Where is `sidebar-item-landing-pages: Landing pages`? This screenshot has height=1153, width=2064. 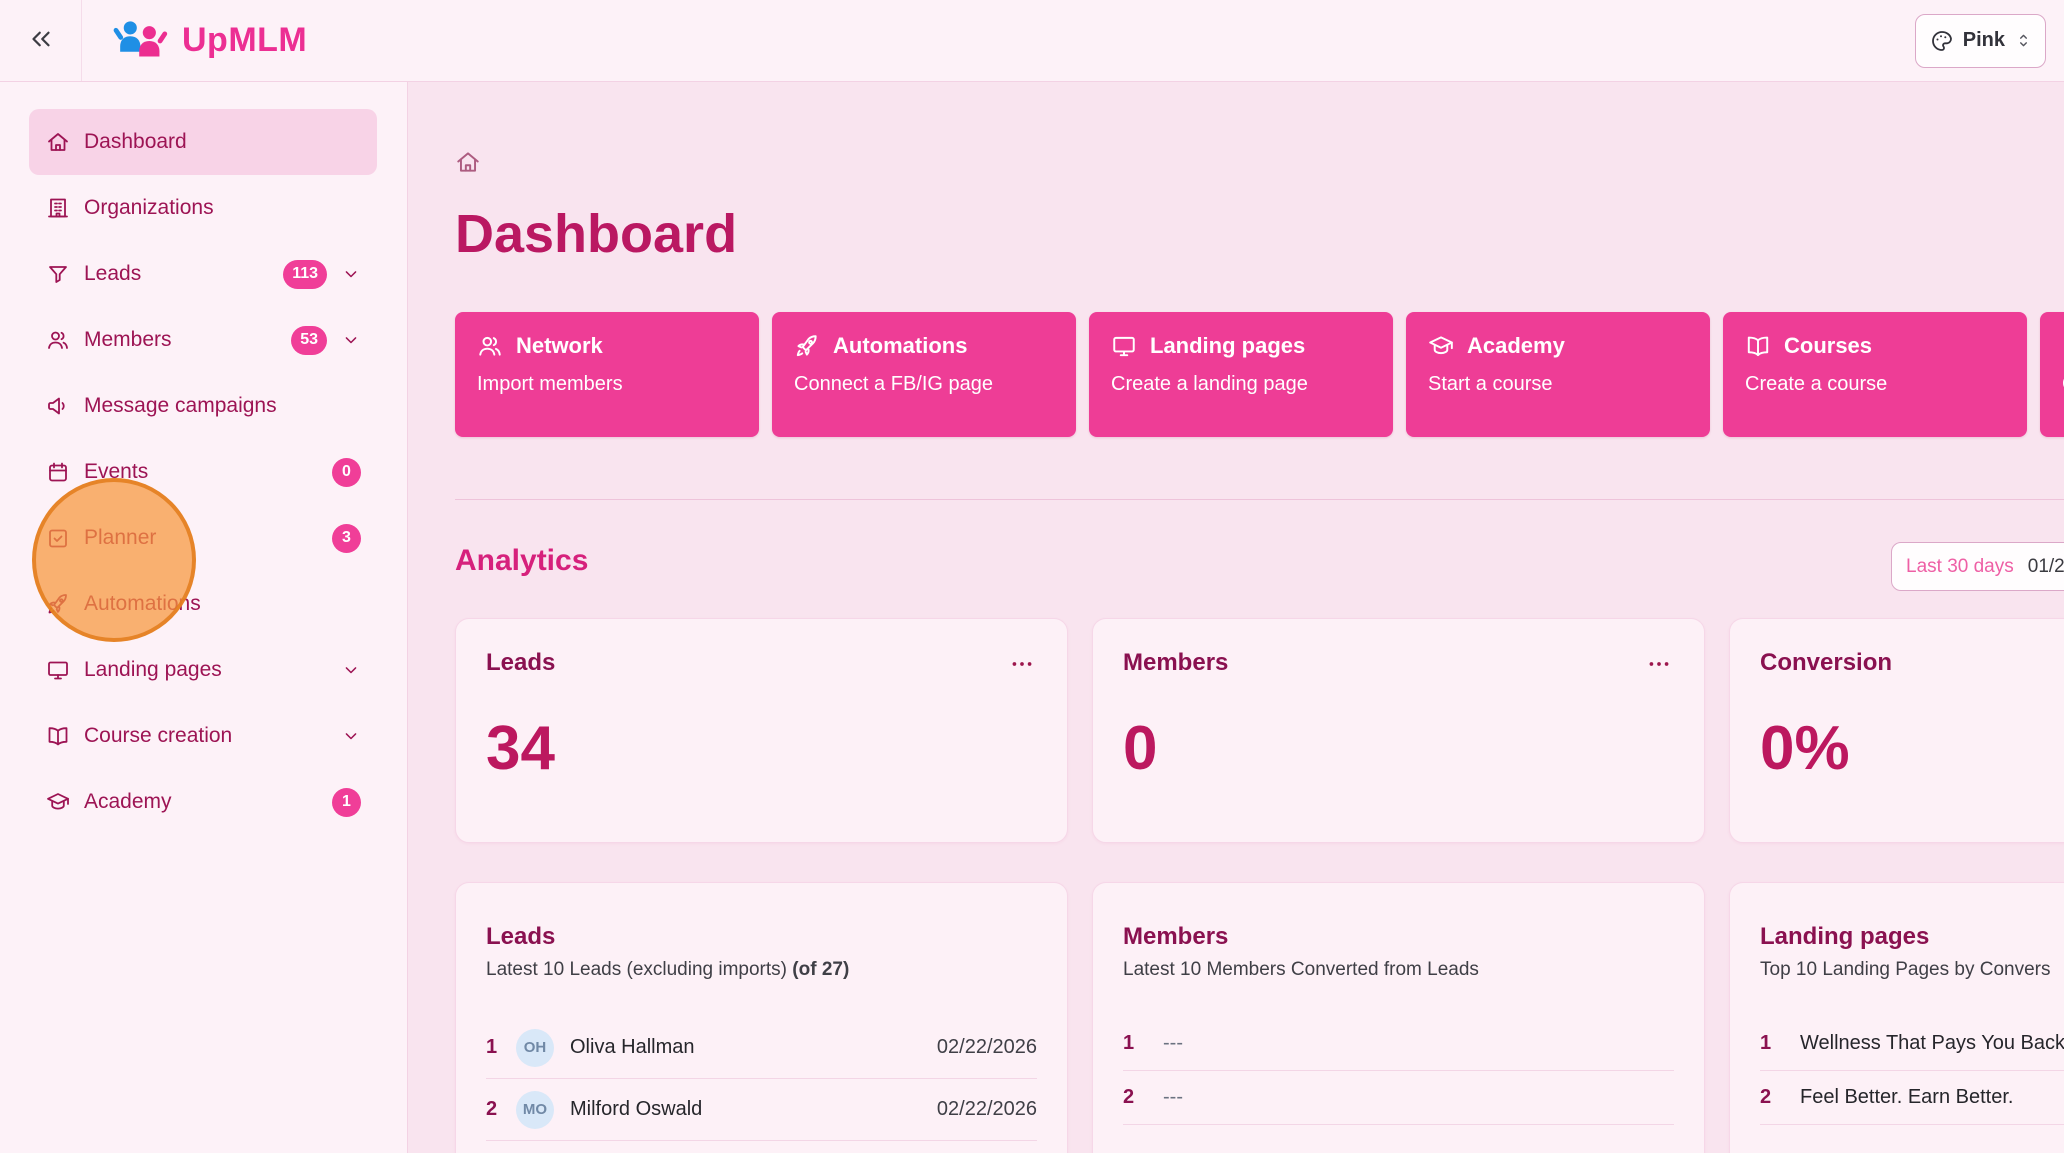 sidebar-item-landing-pages: Landing pages is located at coordinates (203, 670).